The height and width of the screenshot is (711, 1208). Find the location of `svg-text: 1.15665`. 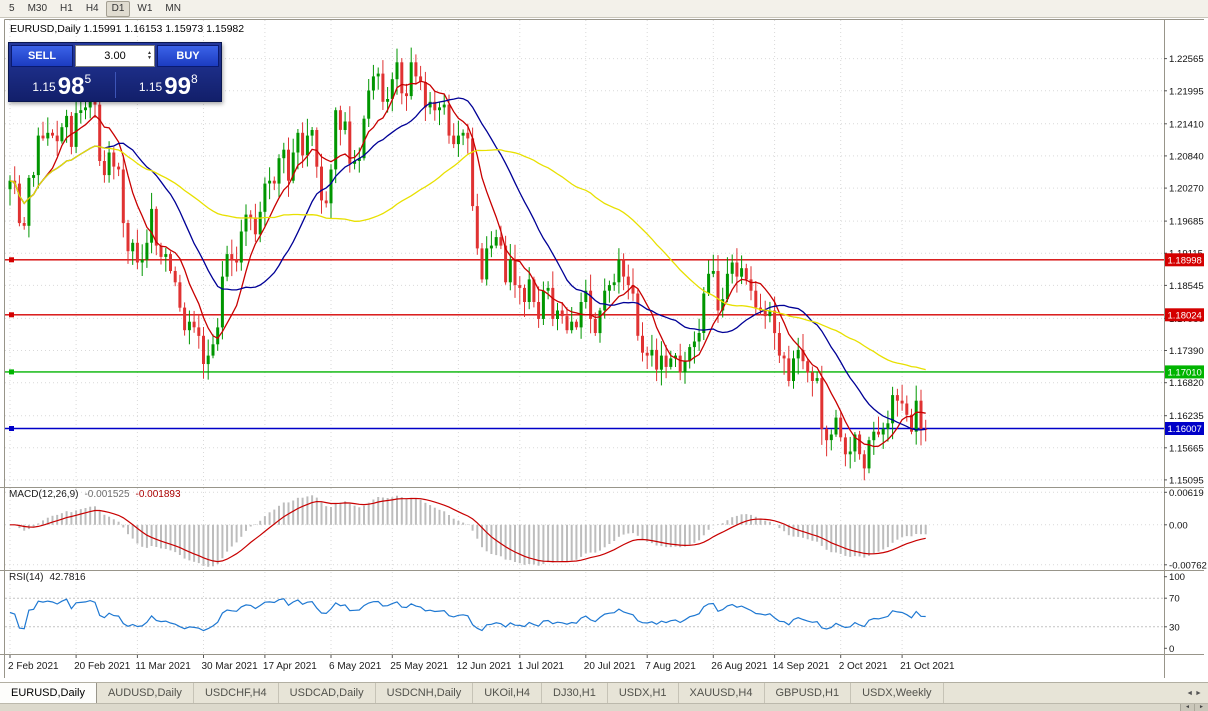

svg-text: 1.15665 is located at coordinates (1186, 448).